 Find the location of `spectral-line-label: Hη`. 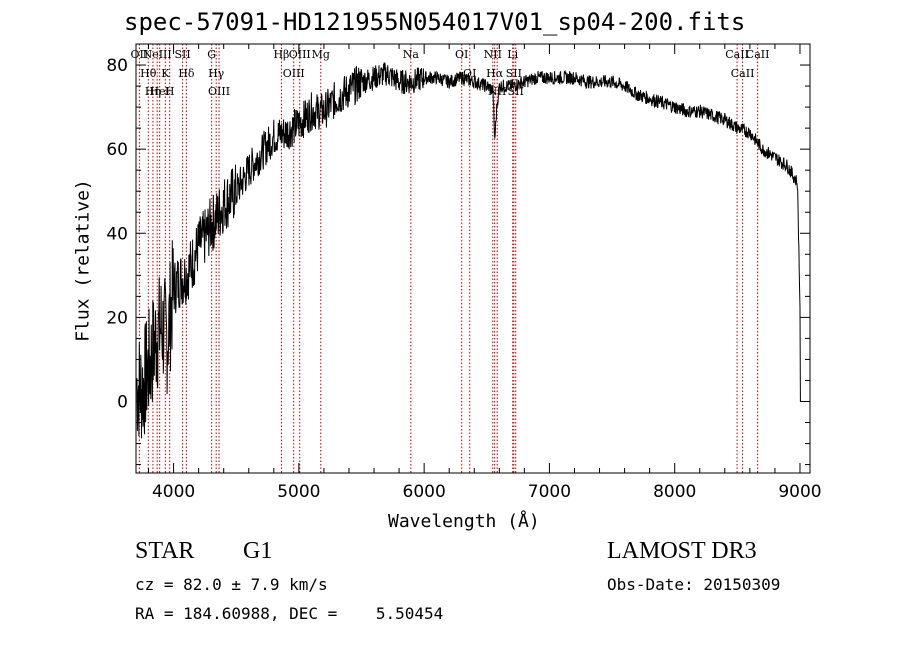

spectral-line-label: Hη is located at coordinates (153, 91).